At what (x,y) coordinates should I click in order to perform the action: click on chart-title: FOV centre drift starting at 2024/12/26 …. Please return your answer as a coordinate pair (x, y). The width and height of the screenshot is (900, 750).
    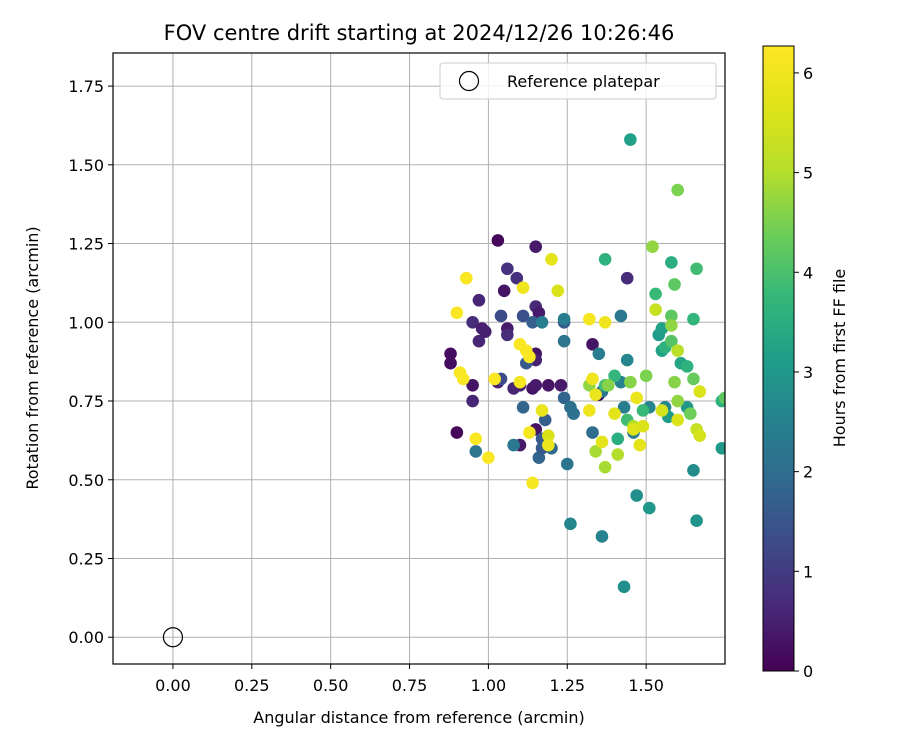
    Looking at the image, I should click on (419, 33).